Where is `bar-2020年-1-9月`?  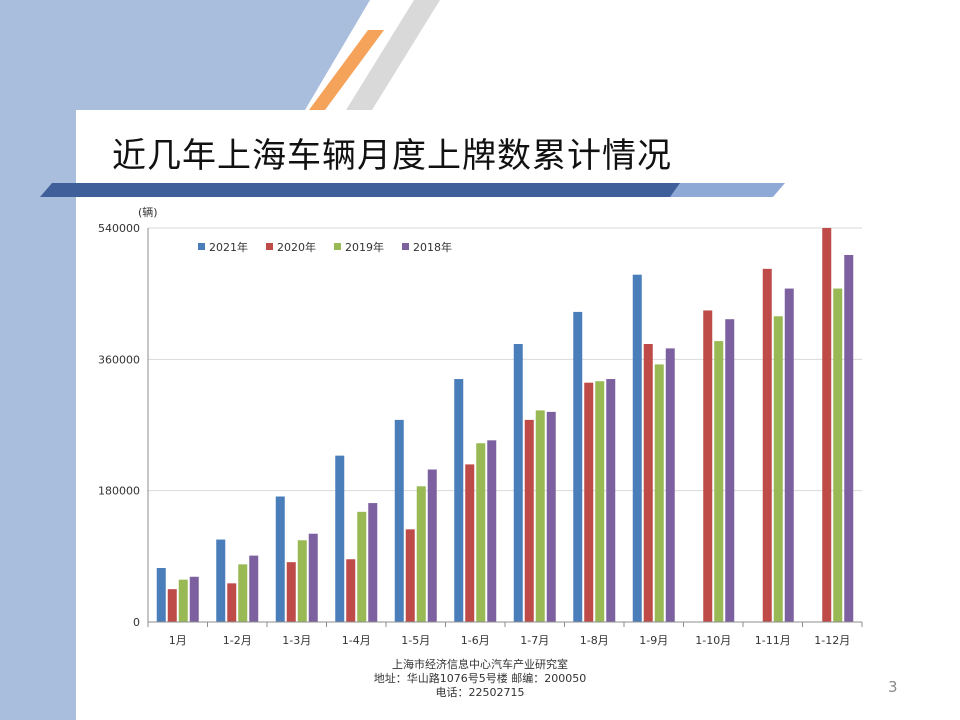
bar-2020年-1-9月 is located at coordinates (648, 483).